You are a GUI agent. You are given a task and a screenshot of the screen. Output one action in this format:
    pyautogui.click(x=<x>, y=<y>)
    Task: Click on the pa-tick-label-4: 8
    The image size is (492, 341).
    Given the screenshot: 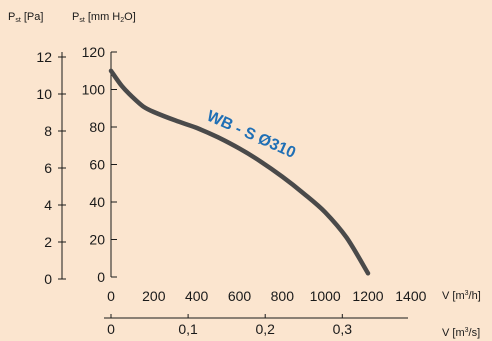 What is the action you would take?
    pyautogui.click(x=48, y=131)
    